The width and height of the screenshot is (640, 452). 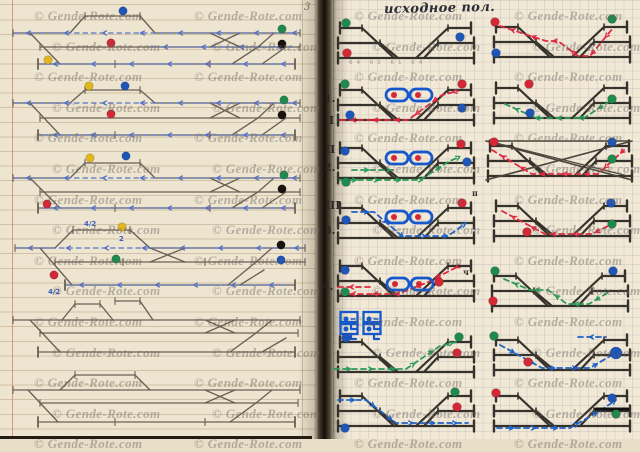 I want to click on margin-label: 1., so click(x=329, y=98).